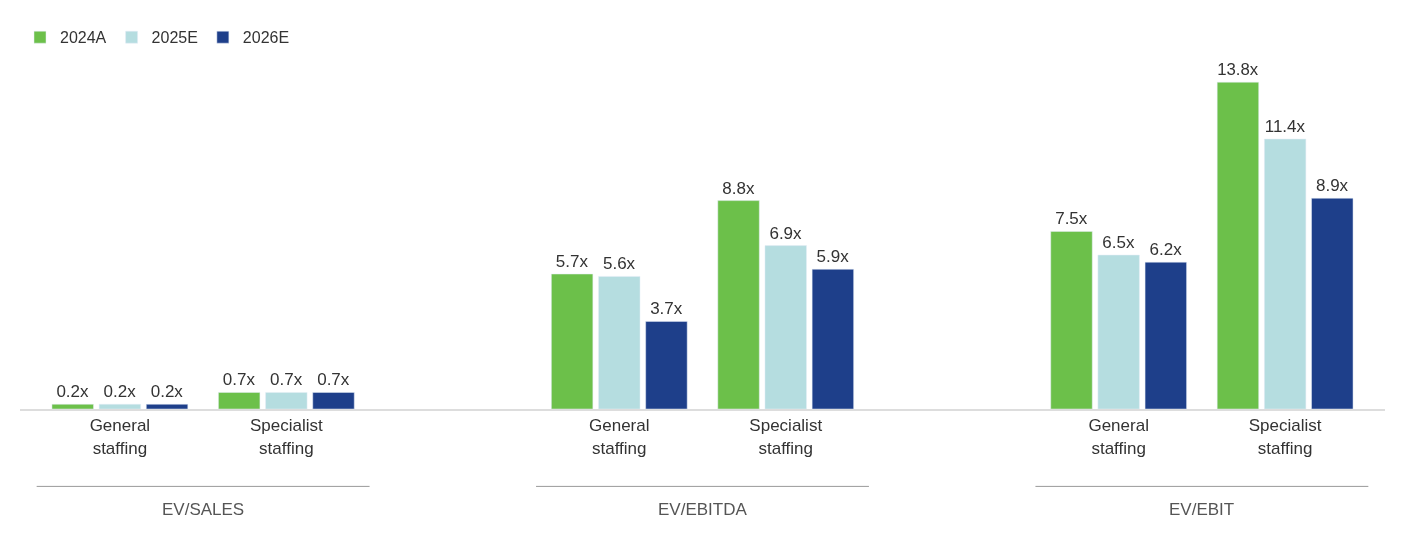 The width and height of the screenshot is (1405, 534). Describe the element at coordinates (786, 233) in the screenshot. I see `data-label: 6.9x` at that location.